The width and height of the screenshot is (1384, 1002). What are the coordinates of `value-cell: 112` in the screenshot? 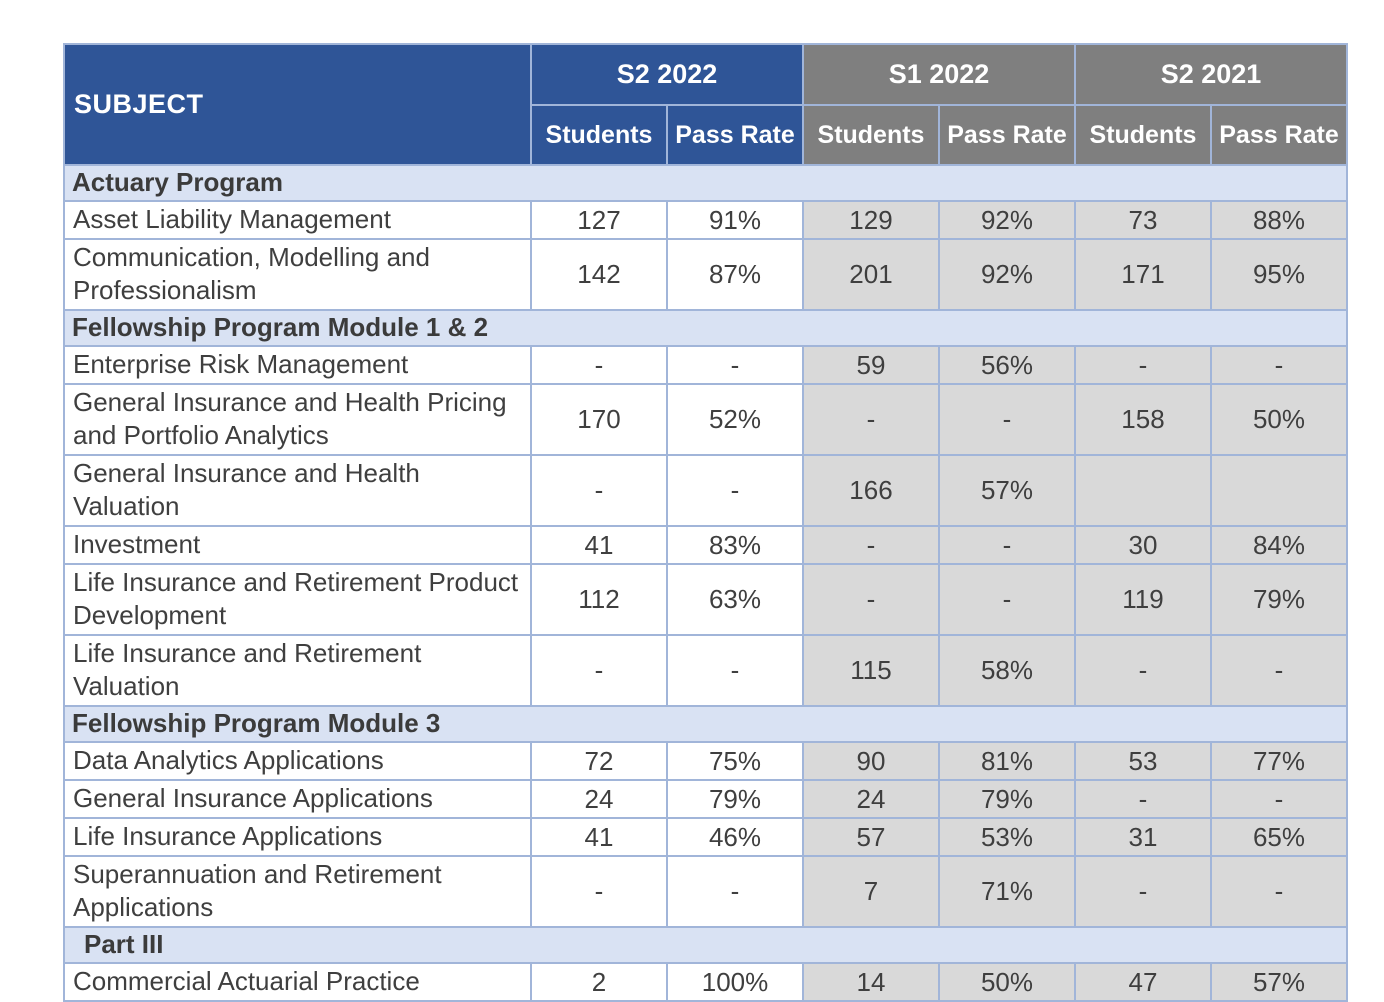 It's located at (599, 599).